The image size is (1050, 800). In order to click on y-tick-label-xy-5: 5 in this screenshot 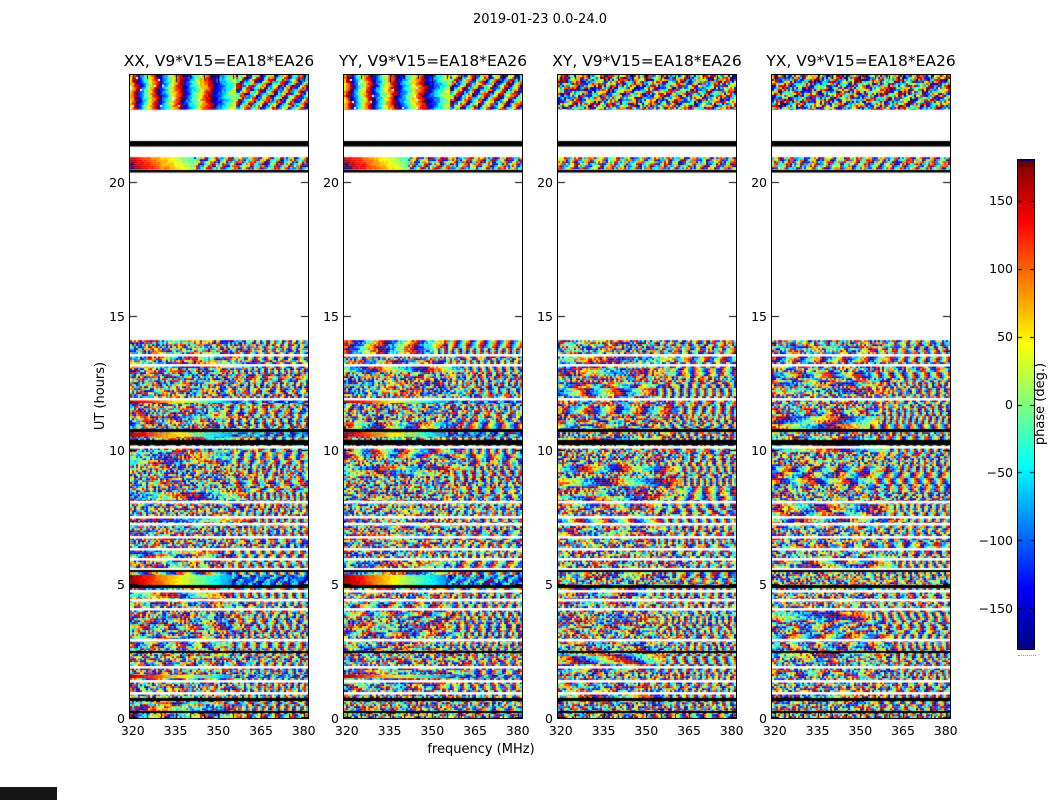, I will do `click(549, 584)`.